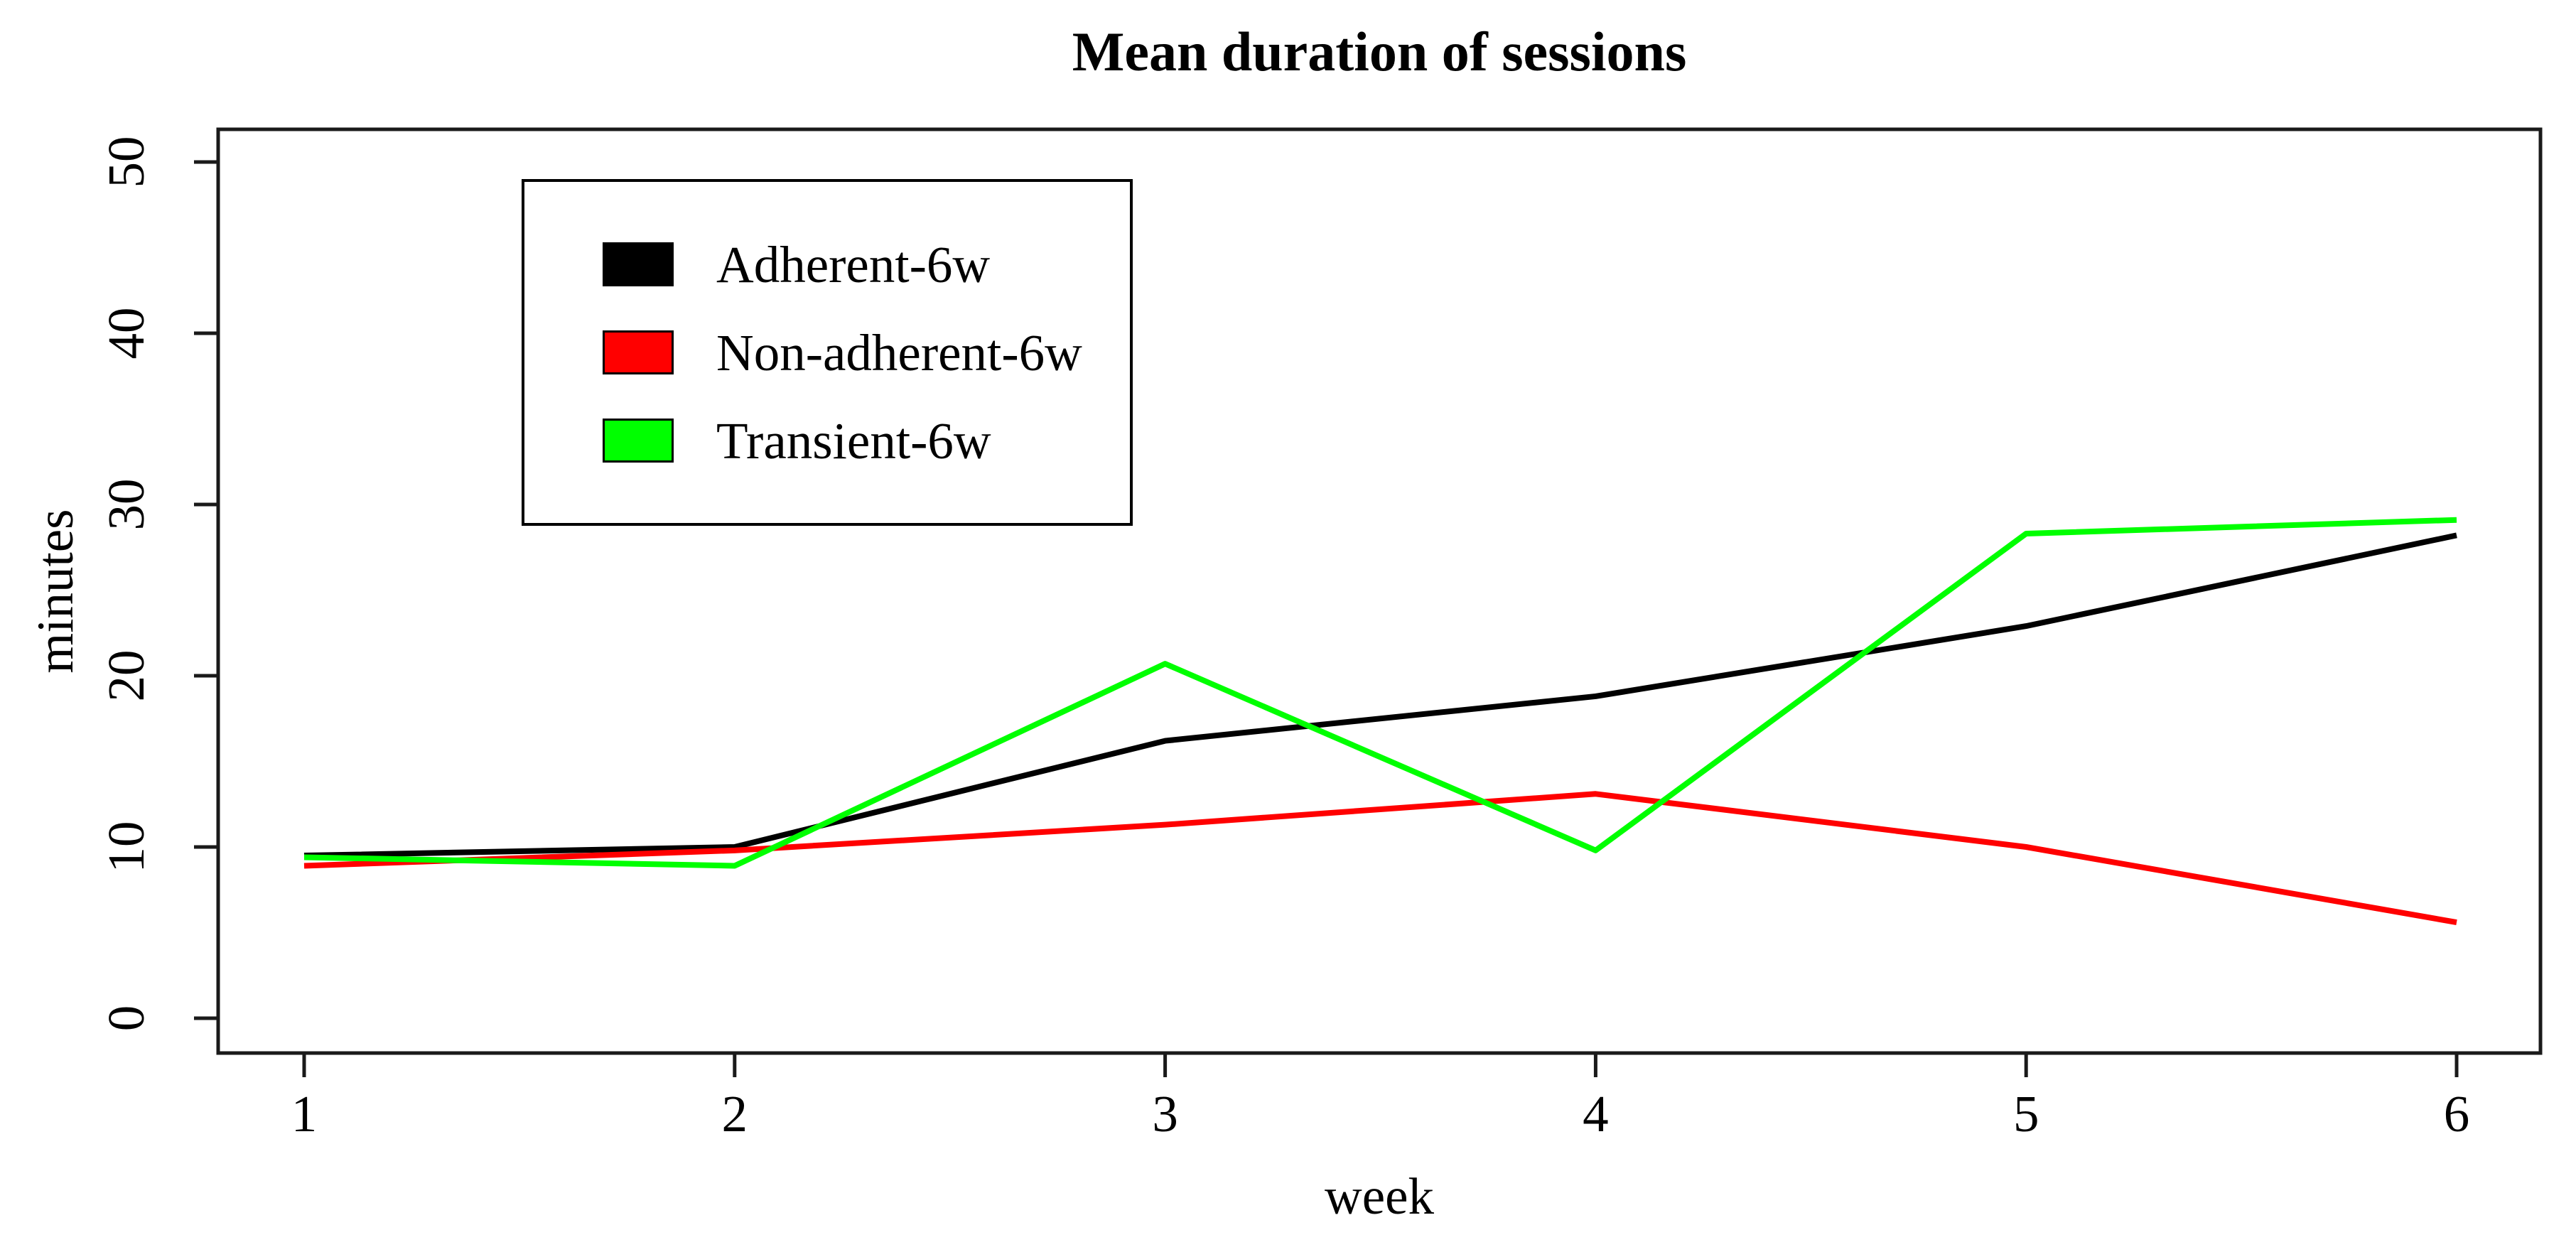 The width and height of the screenshot is (2576, 1252). Describe the element at coordinates (304, 1114) in the screenshot. I see `x-tick-label: 1` at that location.